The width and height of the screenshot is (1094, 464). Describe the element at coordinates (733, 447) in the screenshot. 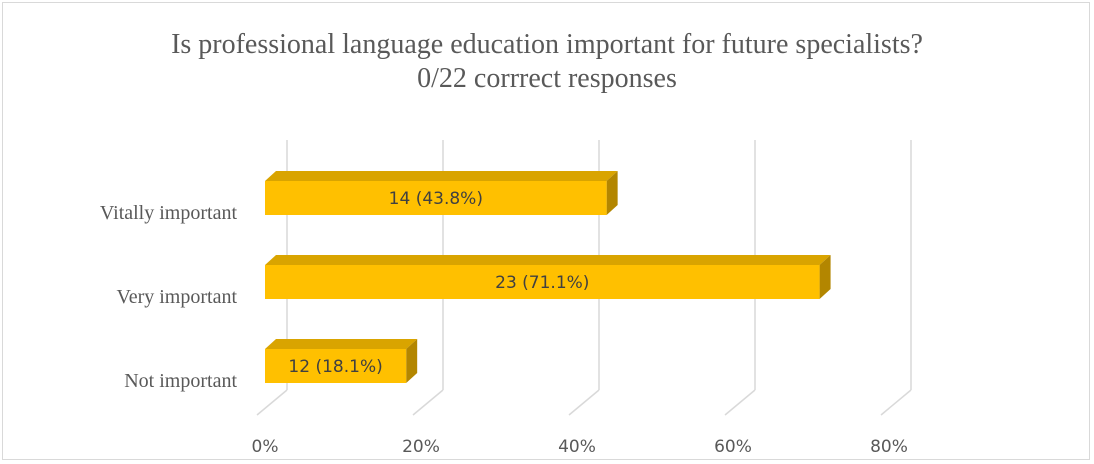

I see `x-tick-label: 60%` at that location.